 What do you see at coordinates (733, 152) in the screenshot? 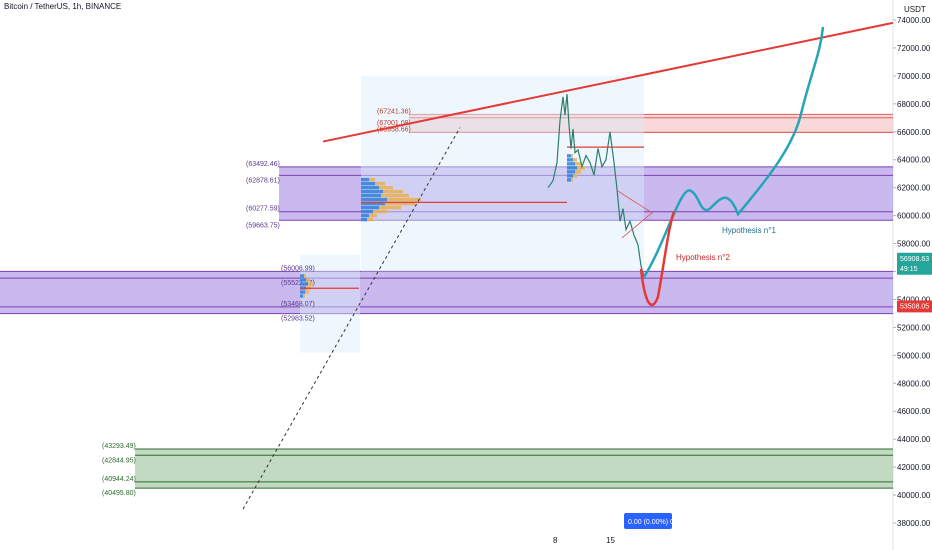
I see `hypothesis-1-path` at bounding box center [733, 152].